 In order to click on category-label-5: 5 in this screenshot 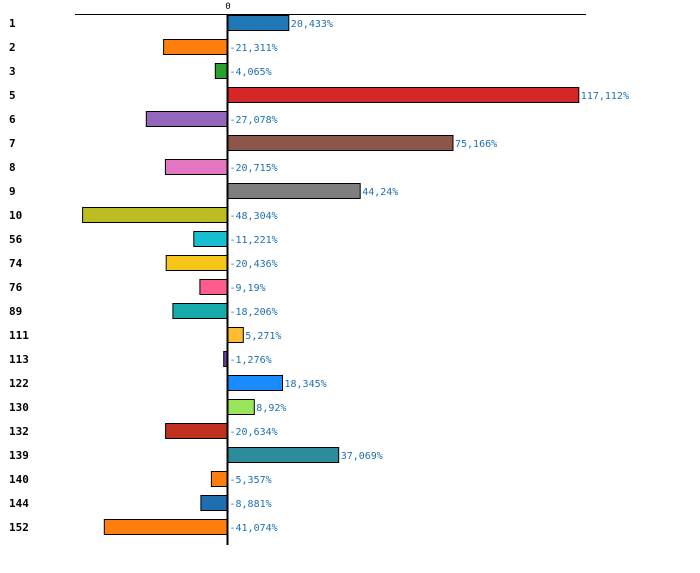, I will do `click(12, 95)`.